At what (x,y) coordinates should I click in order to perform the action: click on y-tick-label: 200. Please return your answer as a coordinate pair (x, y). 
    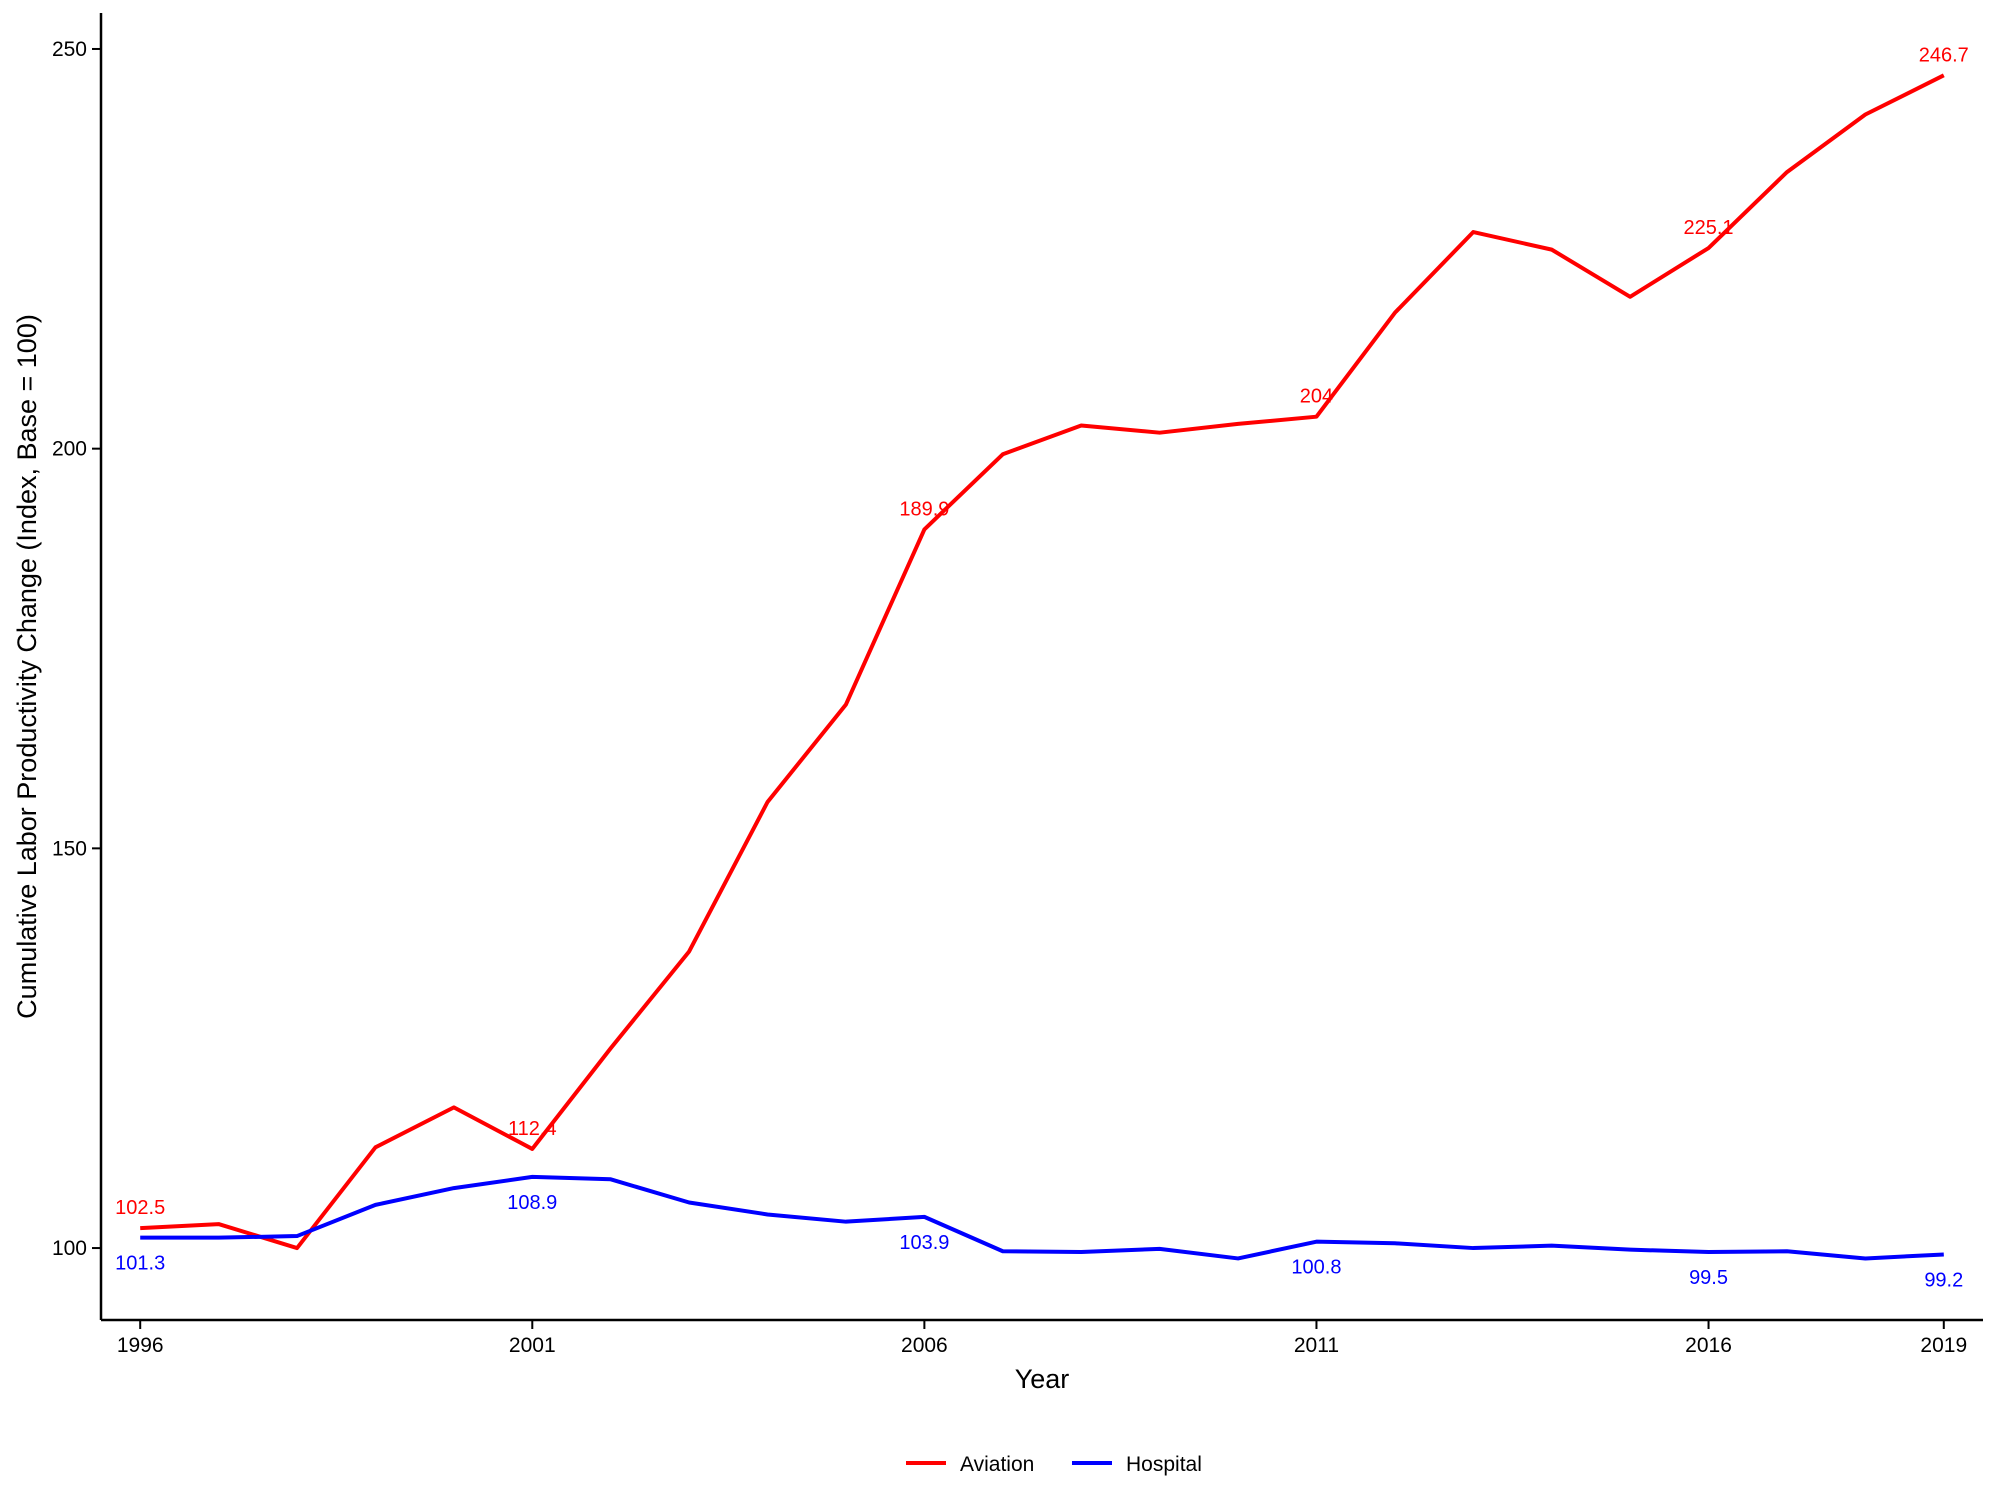
    Looking at the image, I should click on (69, 449).